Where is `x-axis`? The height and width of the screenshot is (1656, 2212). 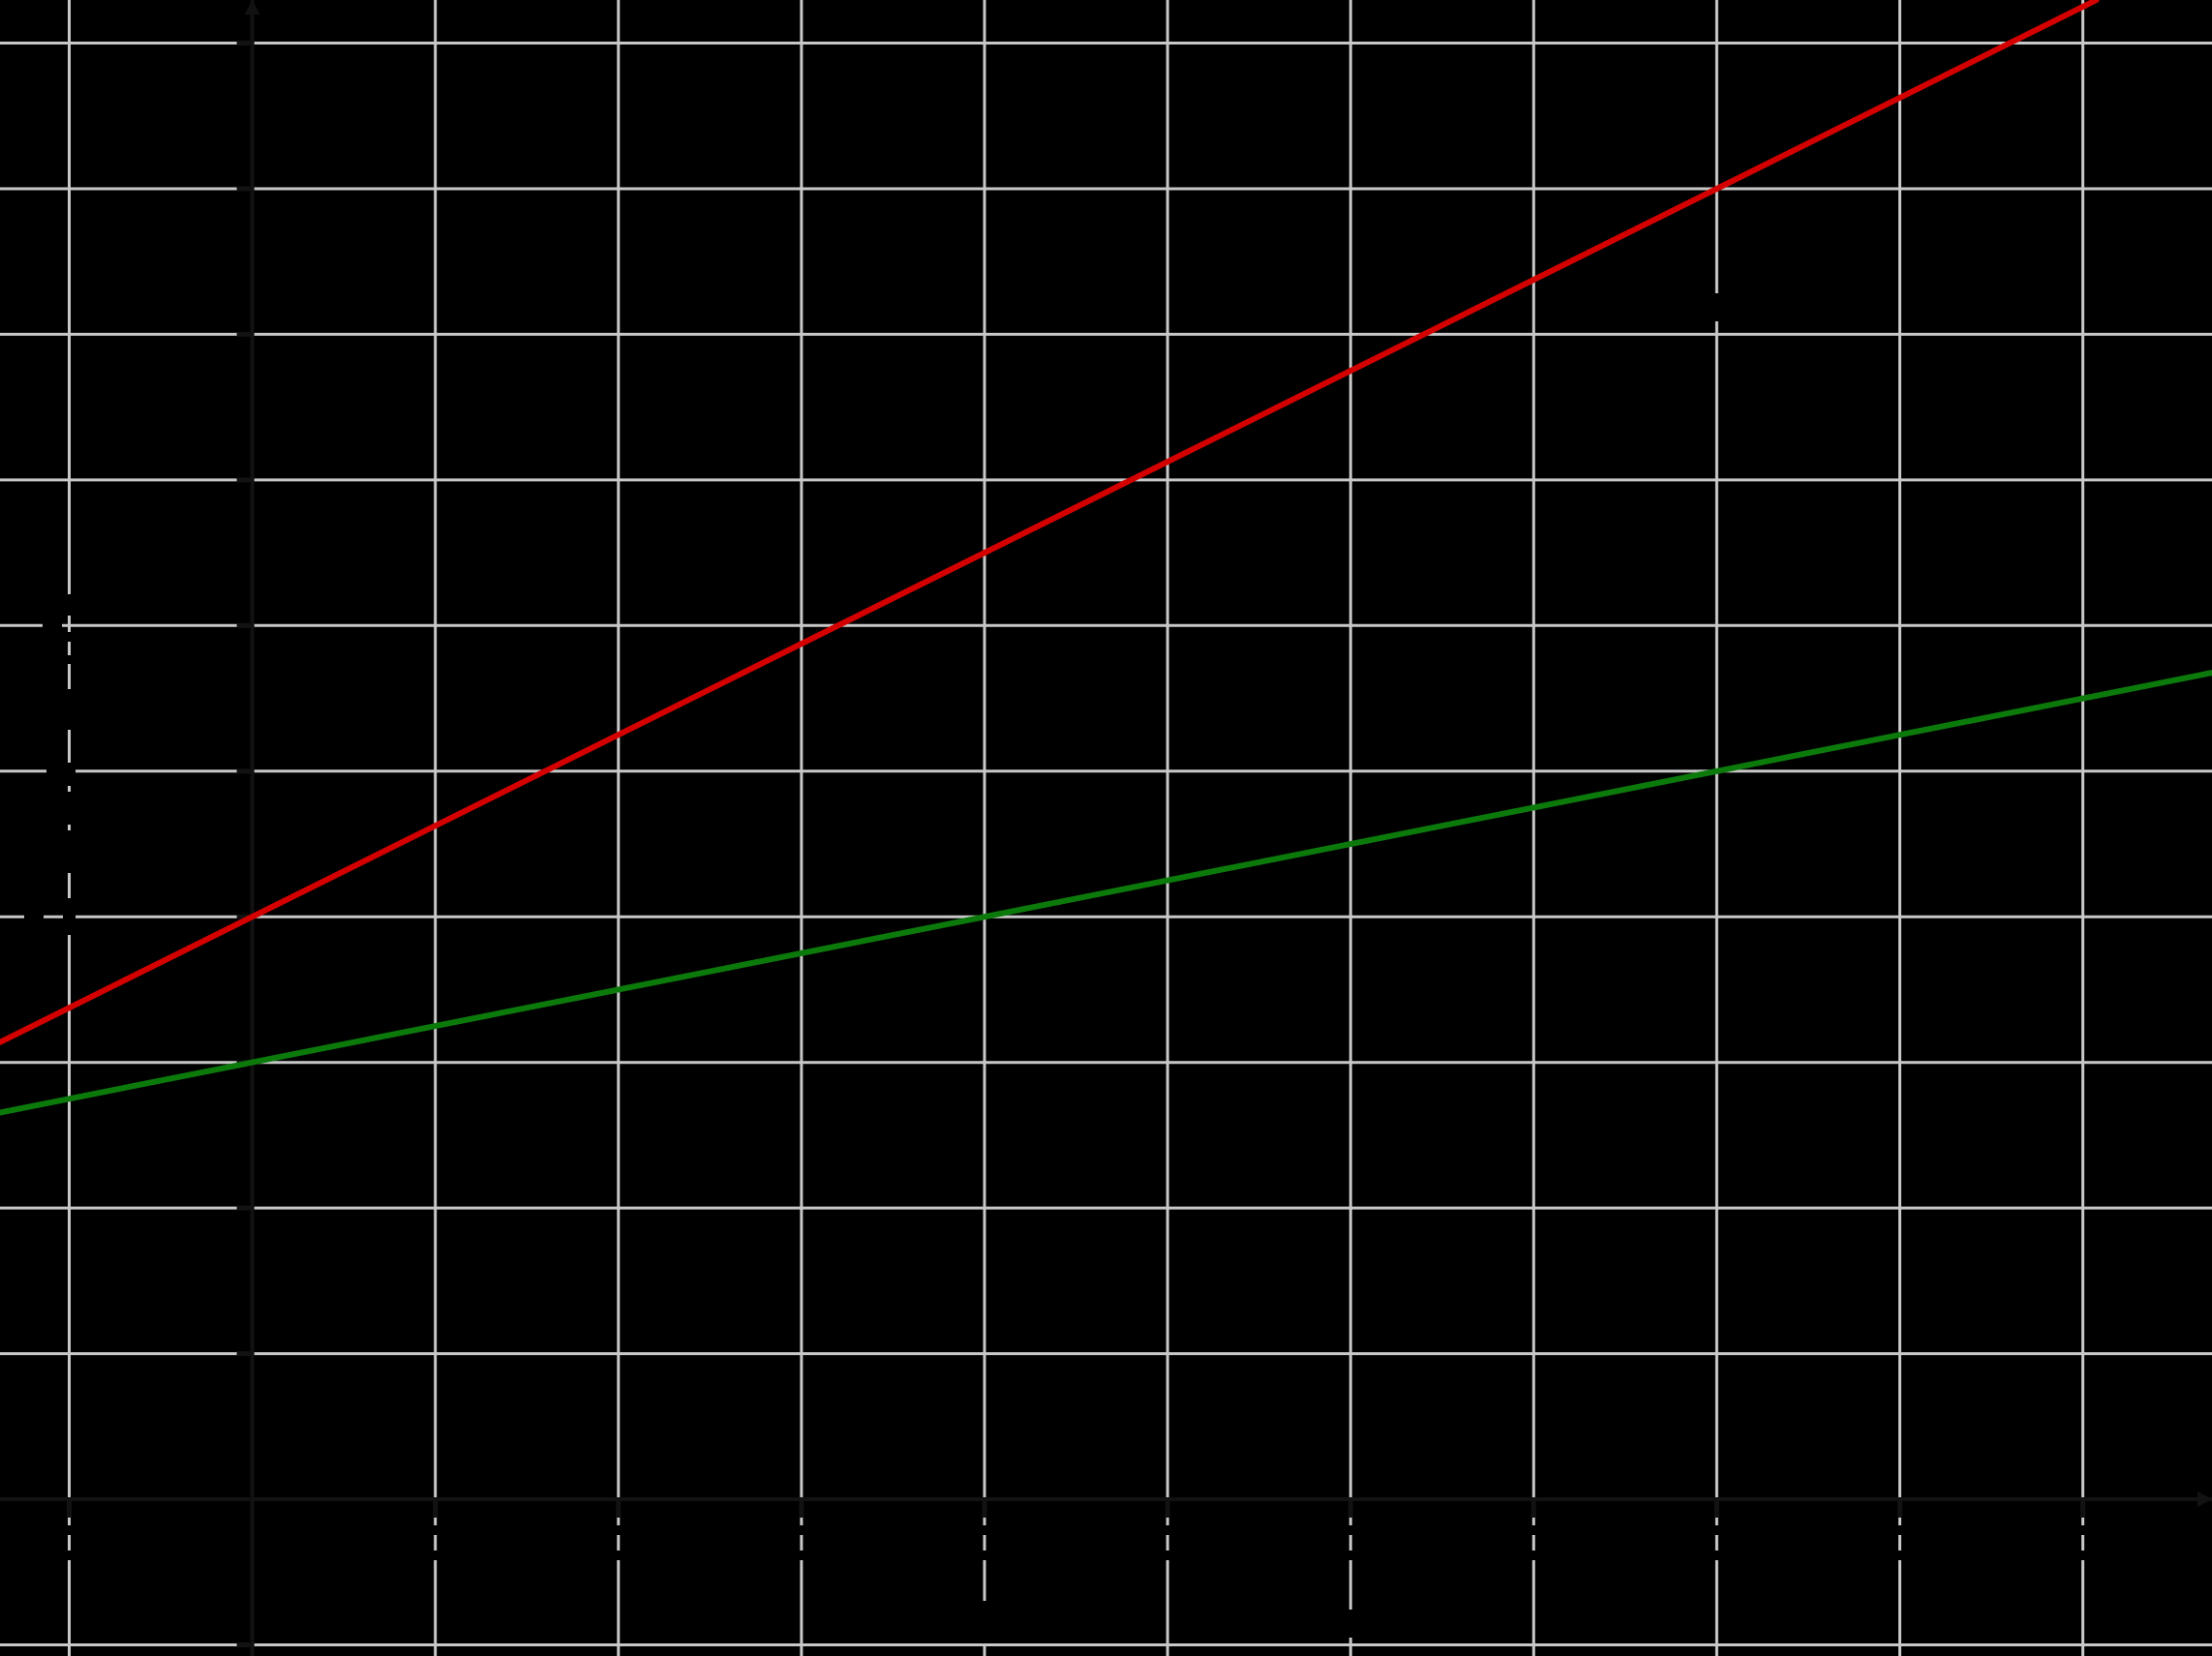
x-axis is located at coordinates (1106, 1499).